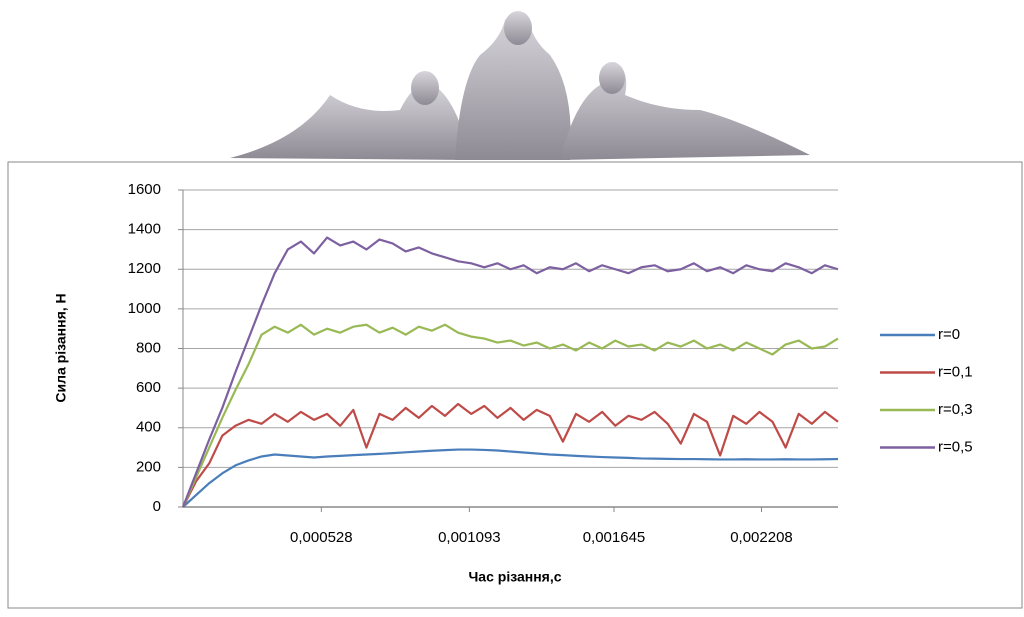 Image resolution: width=1024 pixels, height=617 pixels. What do you see at coordinates (949, 334) in the screenshot?
I see `legend-label: r=0` at bounding box center [949, 334].